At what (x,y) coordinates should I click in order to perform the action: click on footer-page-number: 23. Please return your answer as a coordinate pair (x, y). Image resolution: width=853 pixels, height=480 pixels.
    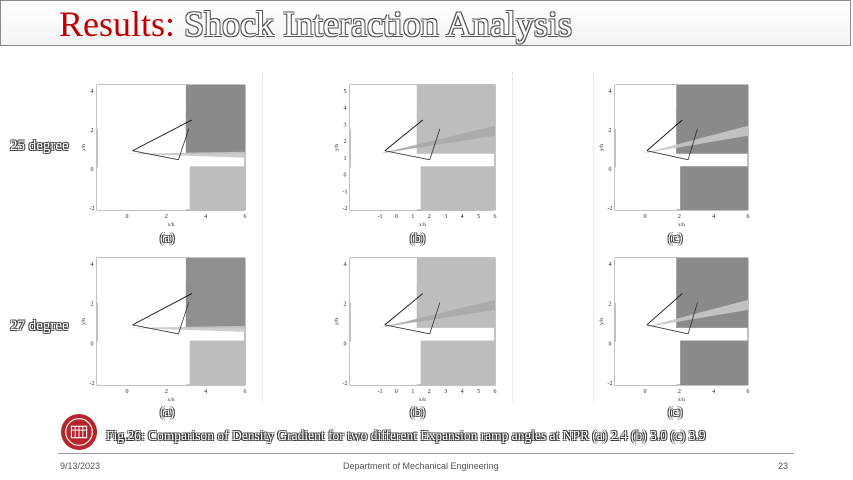
    Looking at the image, I should click on (783, 466).